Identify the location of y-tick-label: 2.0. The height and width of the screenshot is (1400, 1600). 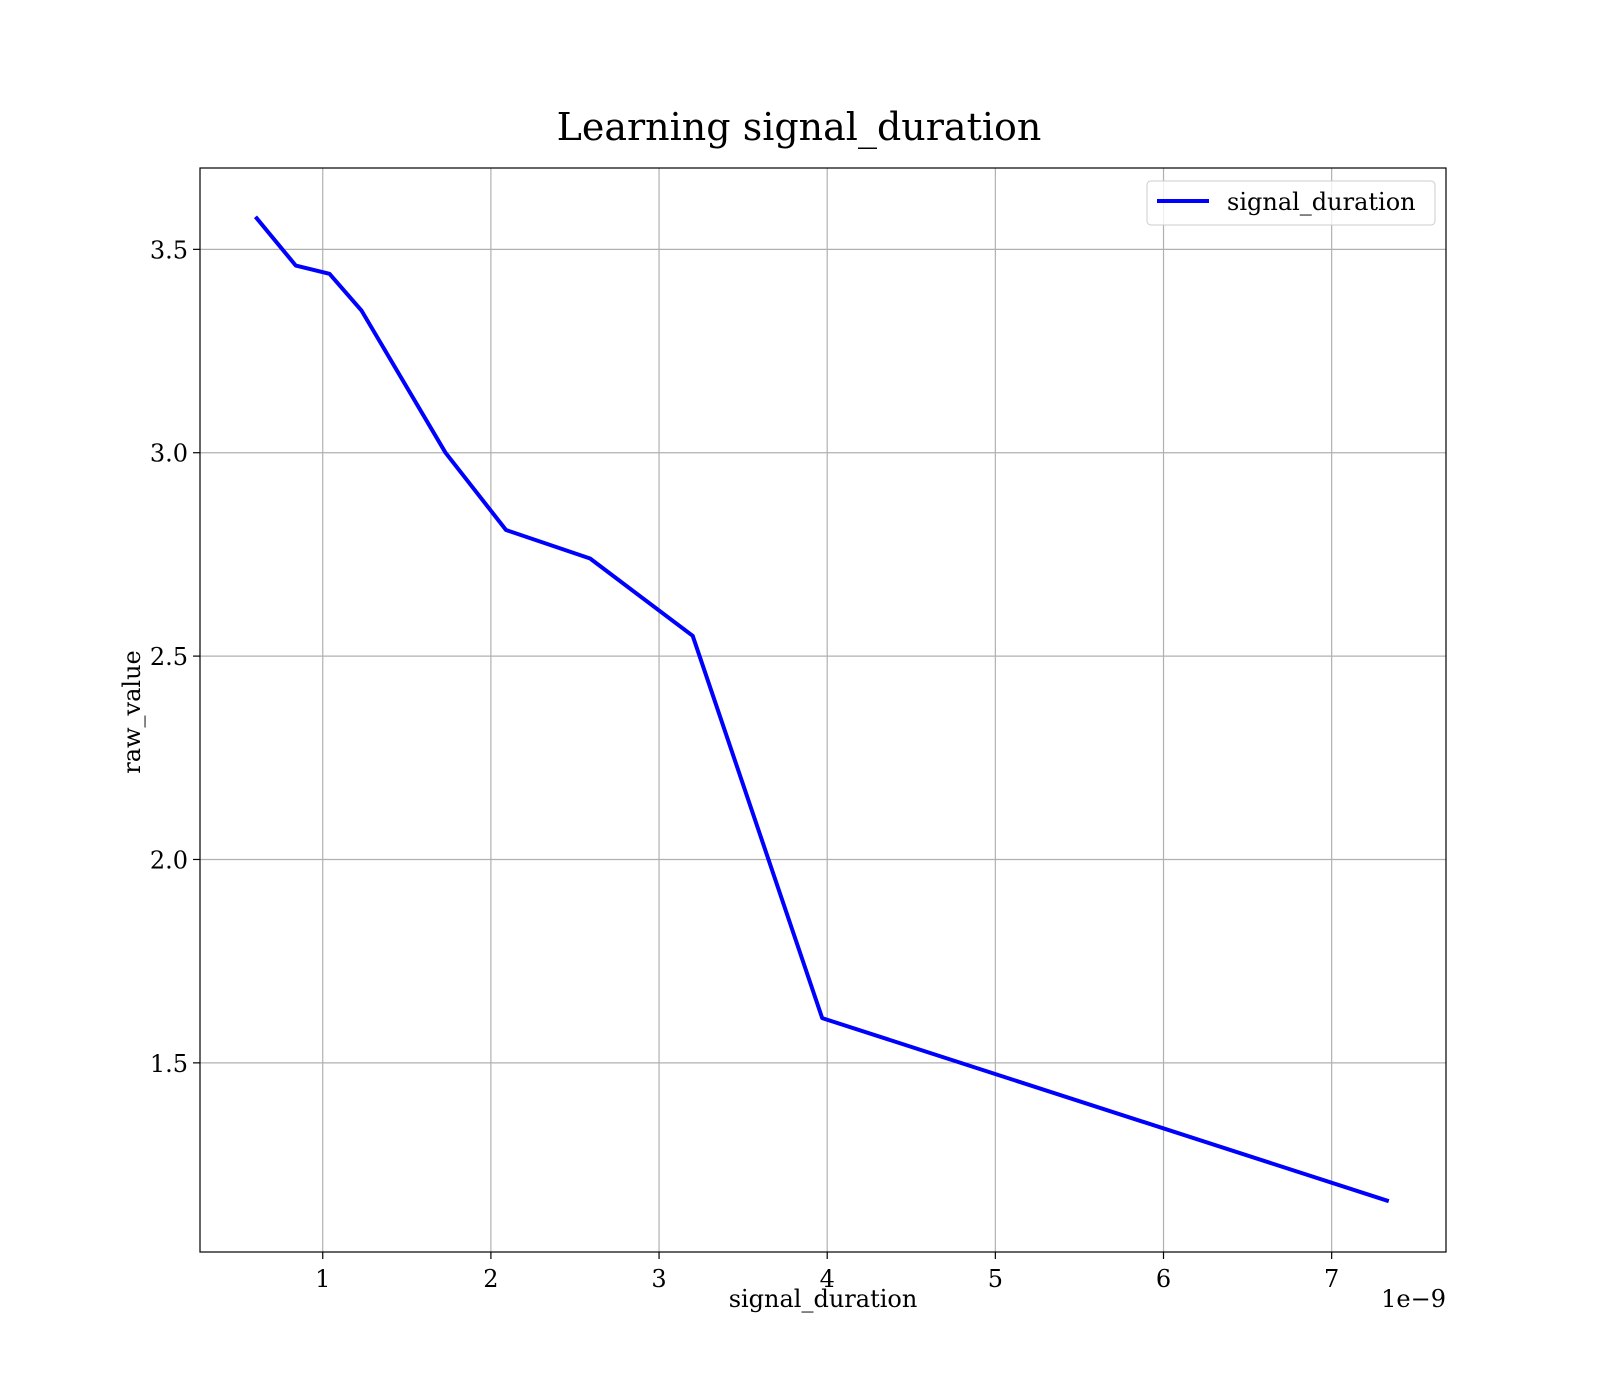
(169, 860).